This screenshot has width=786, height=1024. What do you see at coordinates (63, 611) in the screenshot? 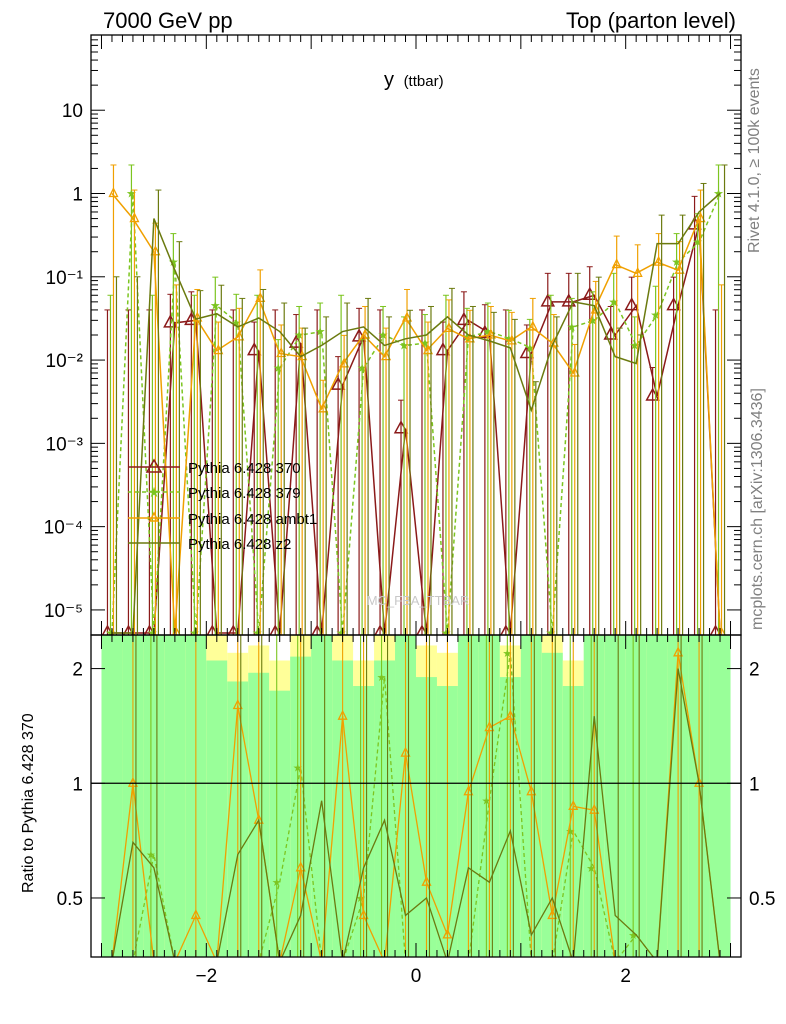
I see `y-tick-label: 10⁻⁵` at bounding box center [63, 611].